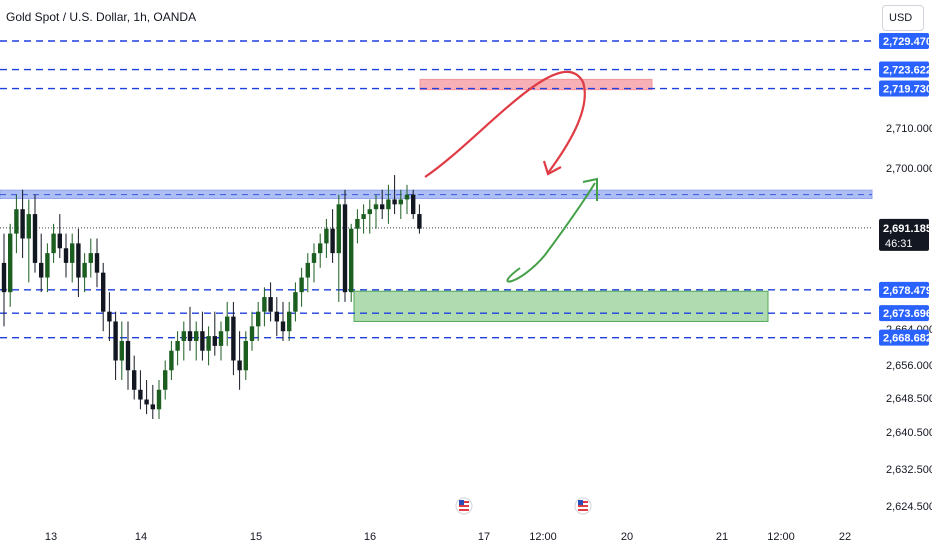 The height and width of the screenshot is (550, 932). Describe the element at coordinates (909, 366) in the screenshot. I see `price-tick-label: 2,656.000` at that location.